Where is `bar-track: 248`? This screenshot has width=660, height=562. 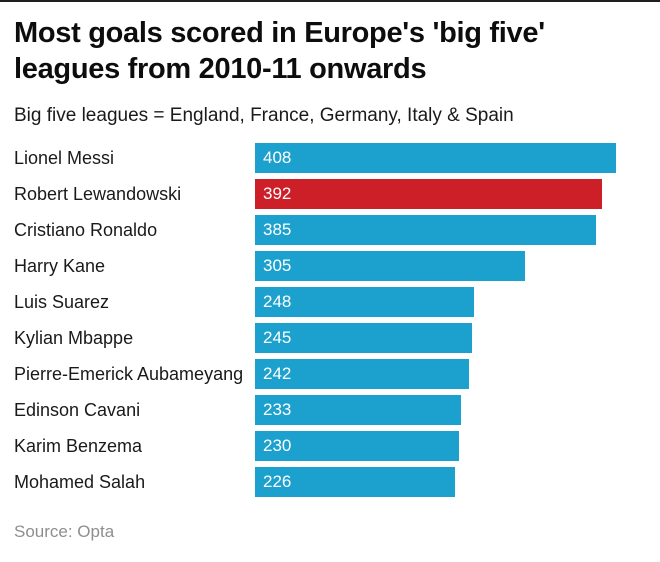
bar-track: 248 is located at coordinates (435, 302).